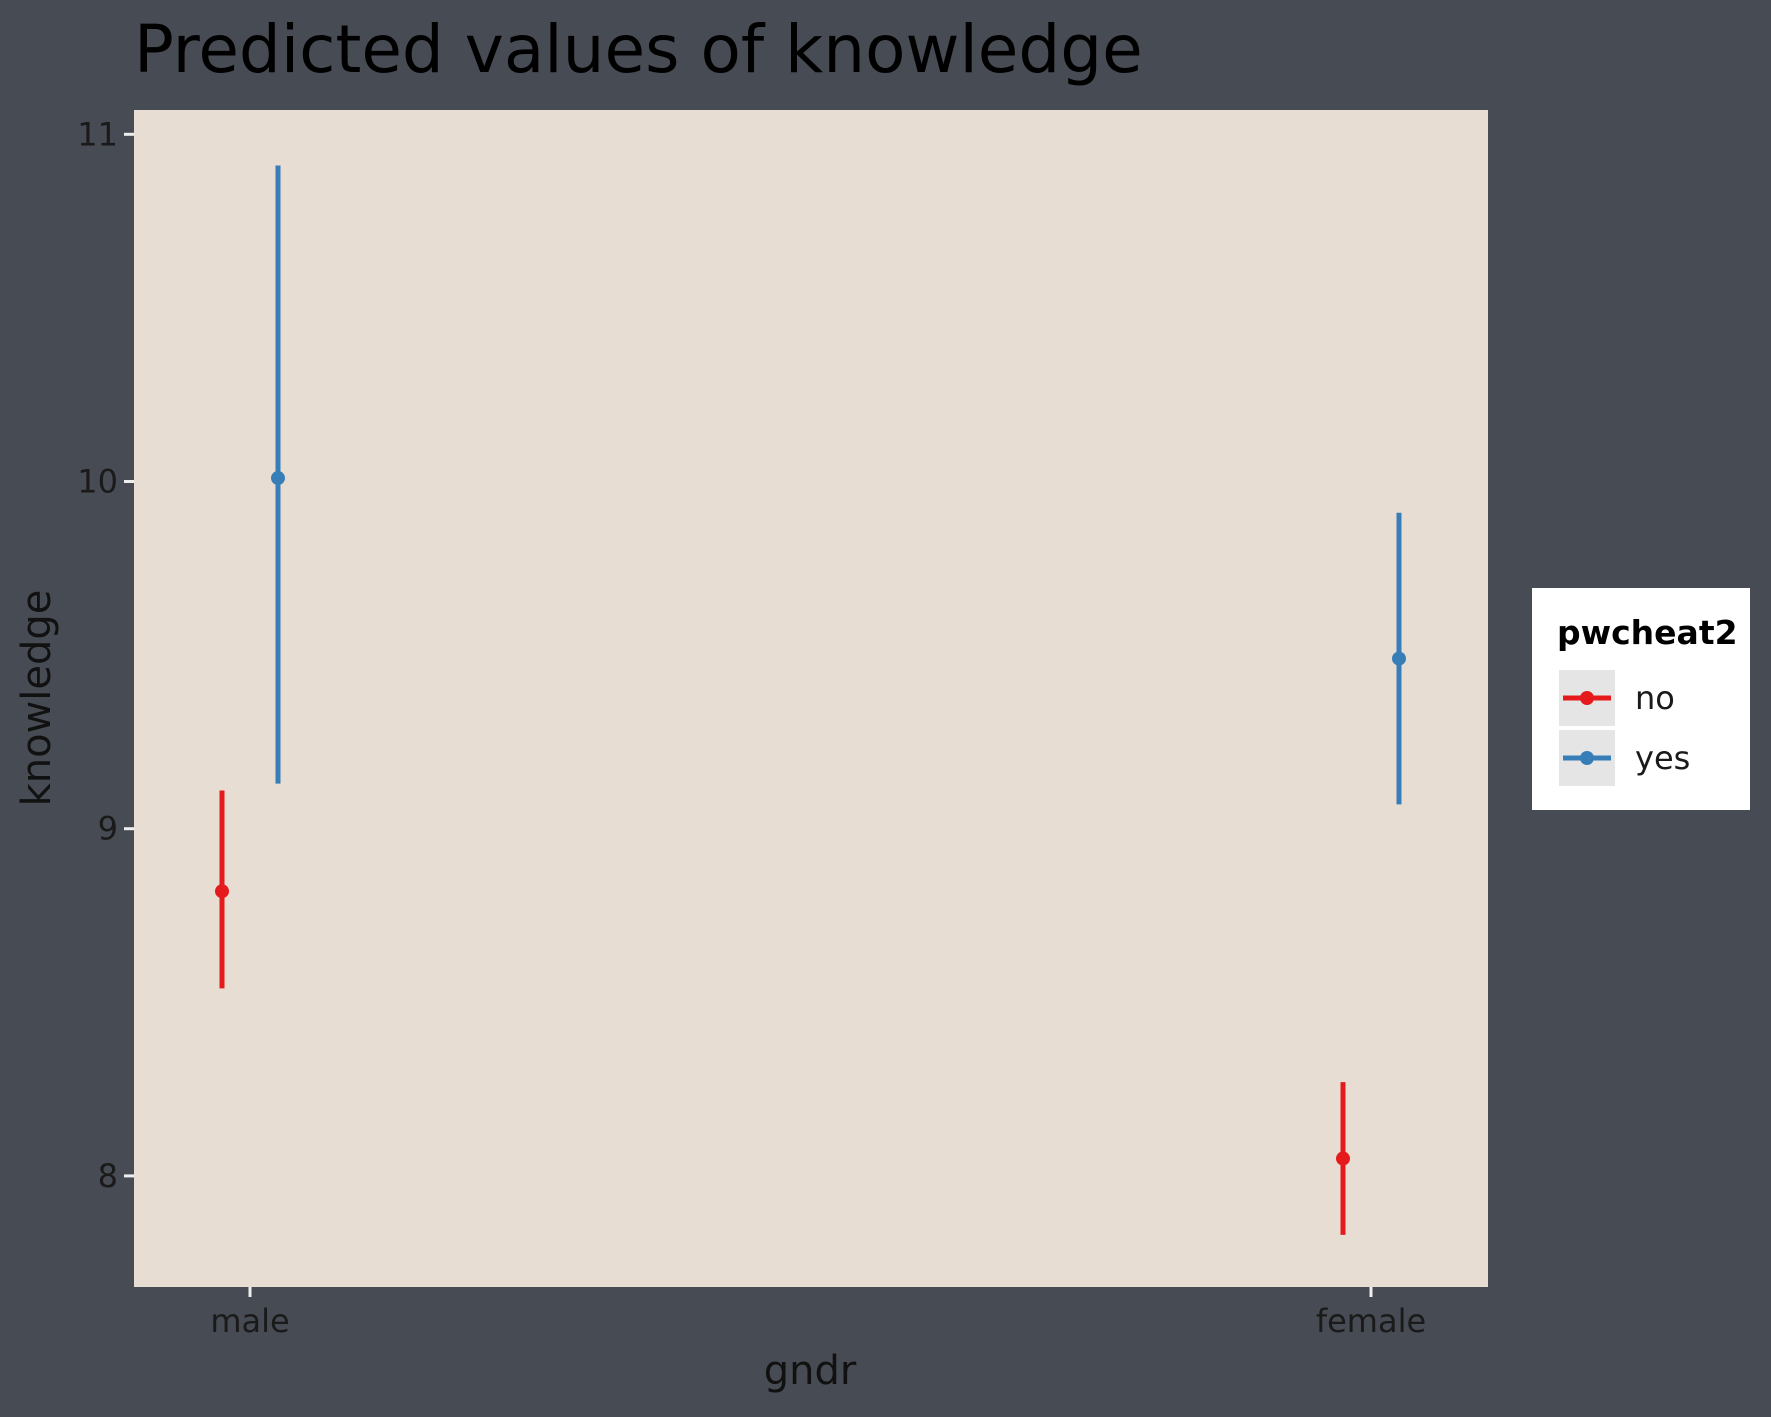 Image resolution: width=1771 pixels, height=1417 pixels. I want to click on legend-items: no yes, so click(1624, 728).